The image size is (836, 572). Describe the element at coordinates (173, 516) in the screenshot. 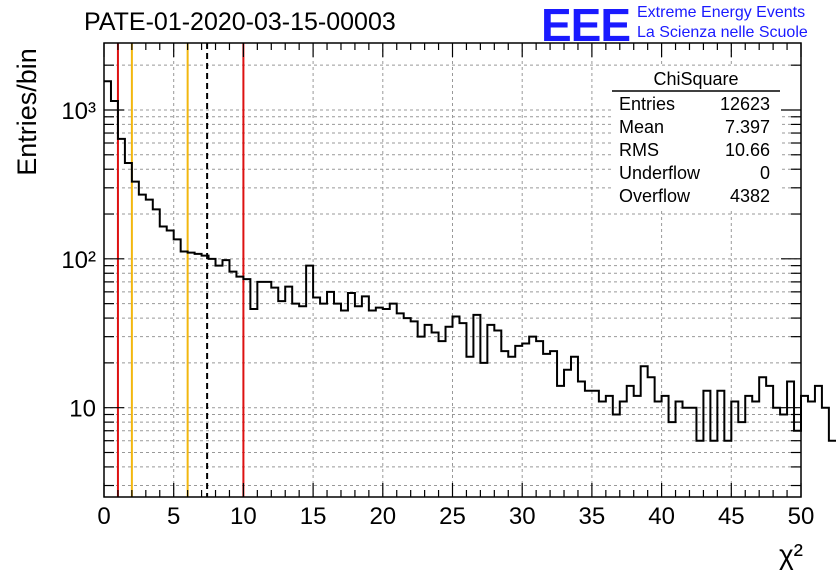

I see `x-tick-label: 5` at that location.